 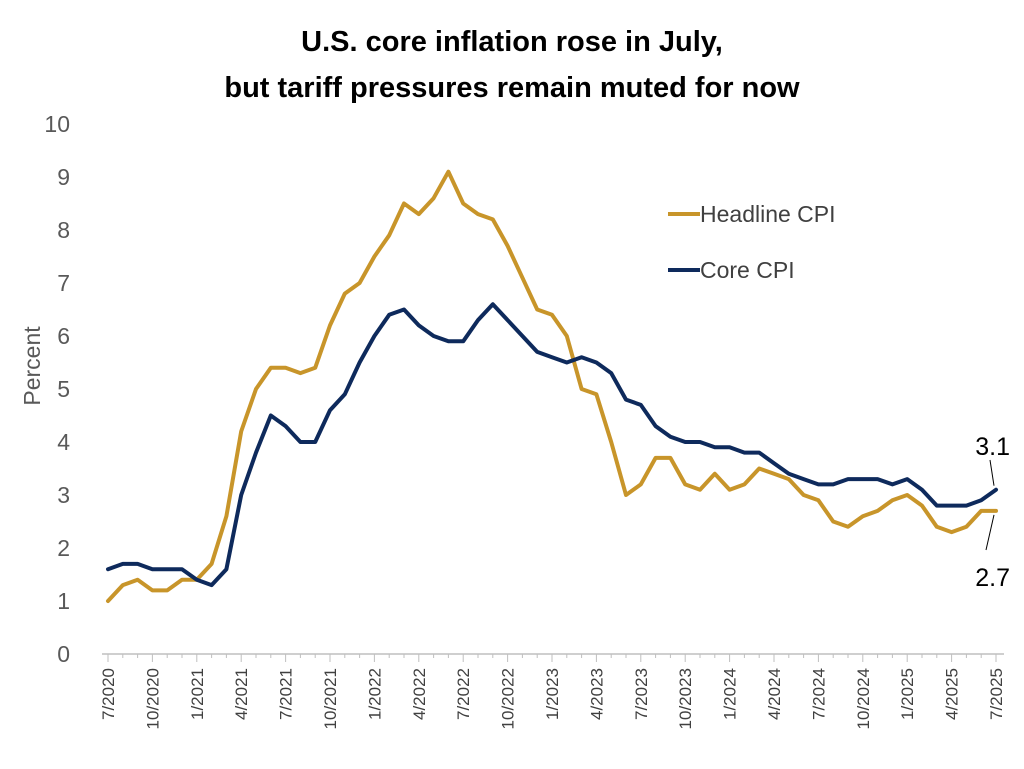 What do you see at coordinates (63, 654) in the screenshot?
I see `y-tick-label: 0` at bounding box center [63, 654].